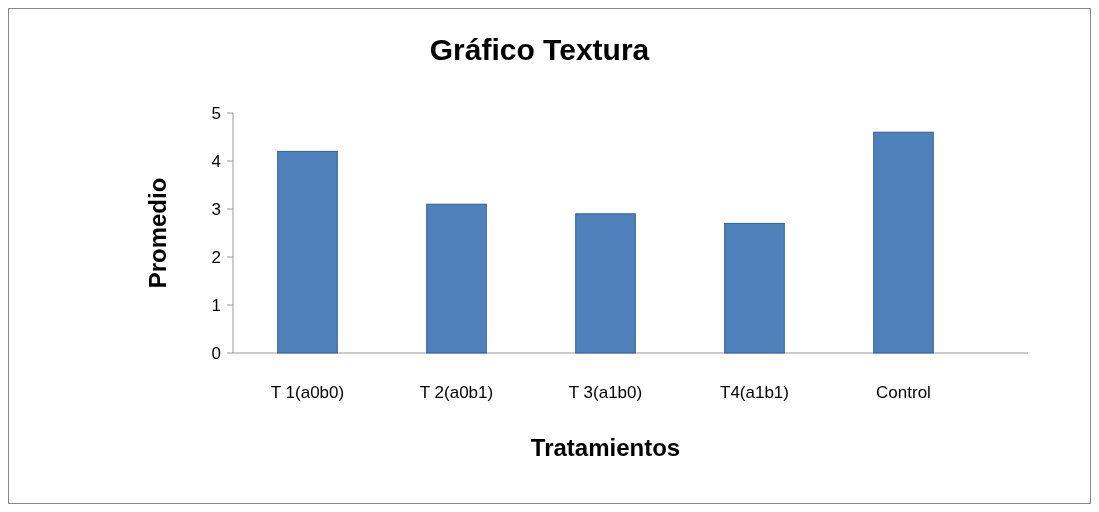 This screenshot has height=512, width=1099. What do you see at coordinates (456, 392) in the screenshot?
I see `x-tick-label: T 2(a0b1)` at bounding box center [456, 392].